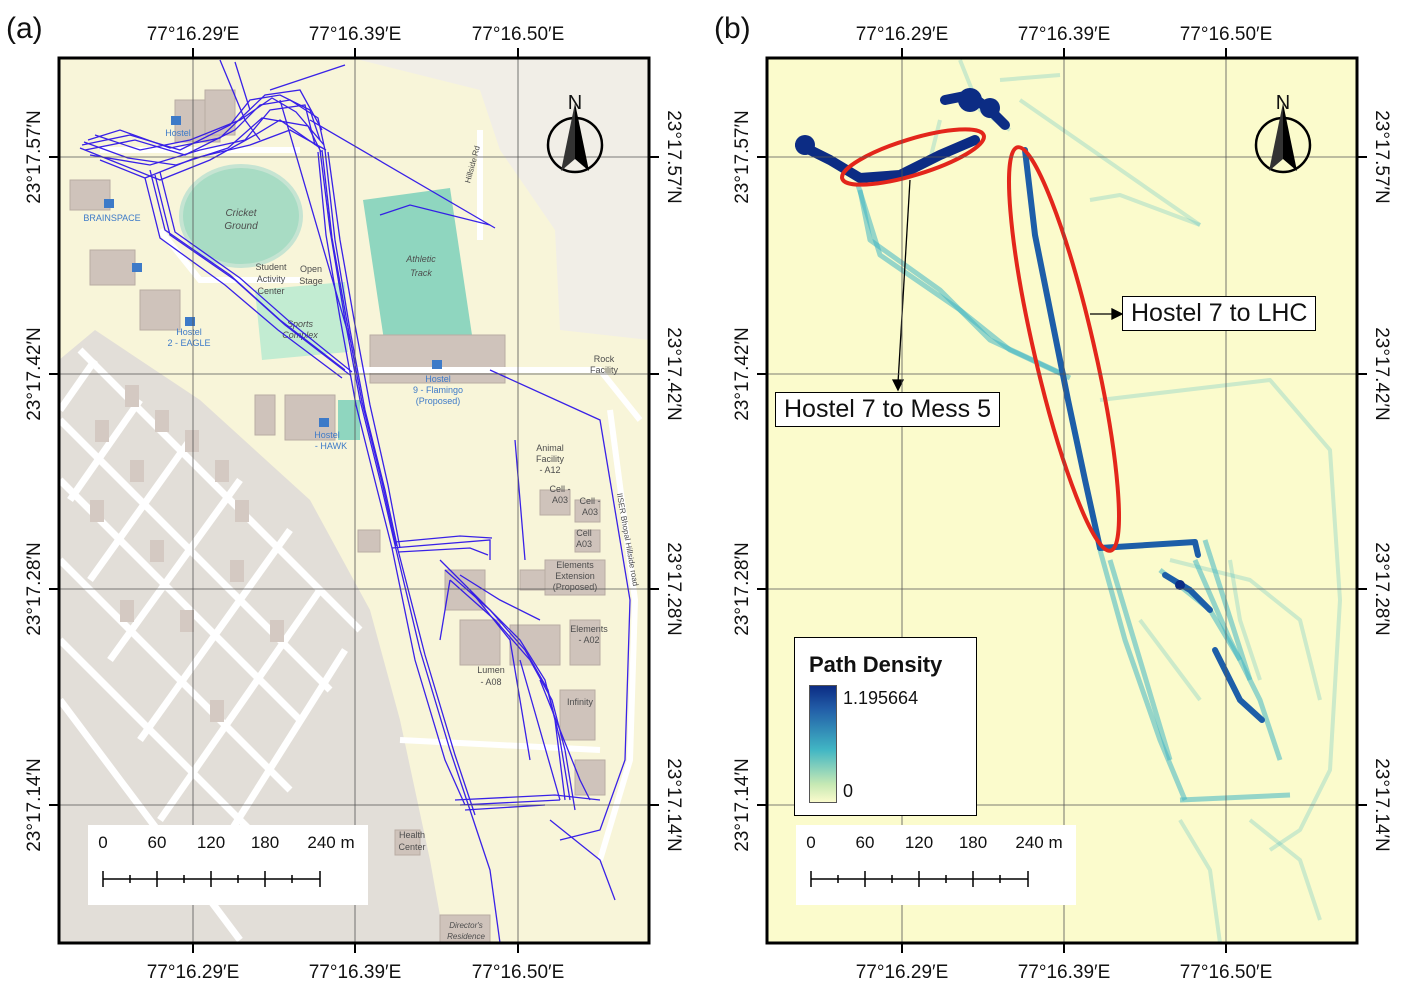 The height and width of the screenshot is (1003, 1417). What do you see at coordinates (589, 629) in the screenshot?
I see `label-elements-a02: Elements` at bounding box center [589, 629].